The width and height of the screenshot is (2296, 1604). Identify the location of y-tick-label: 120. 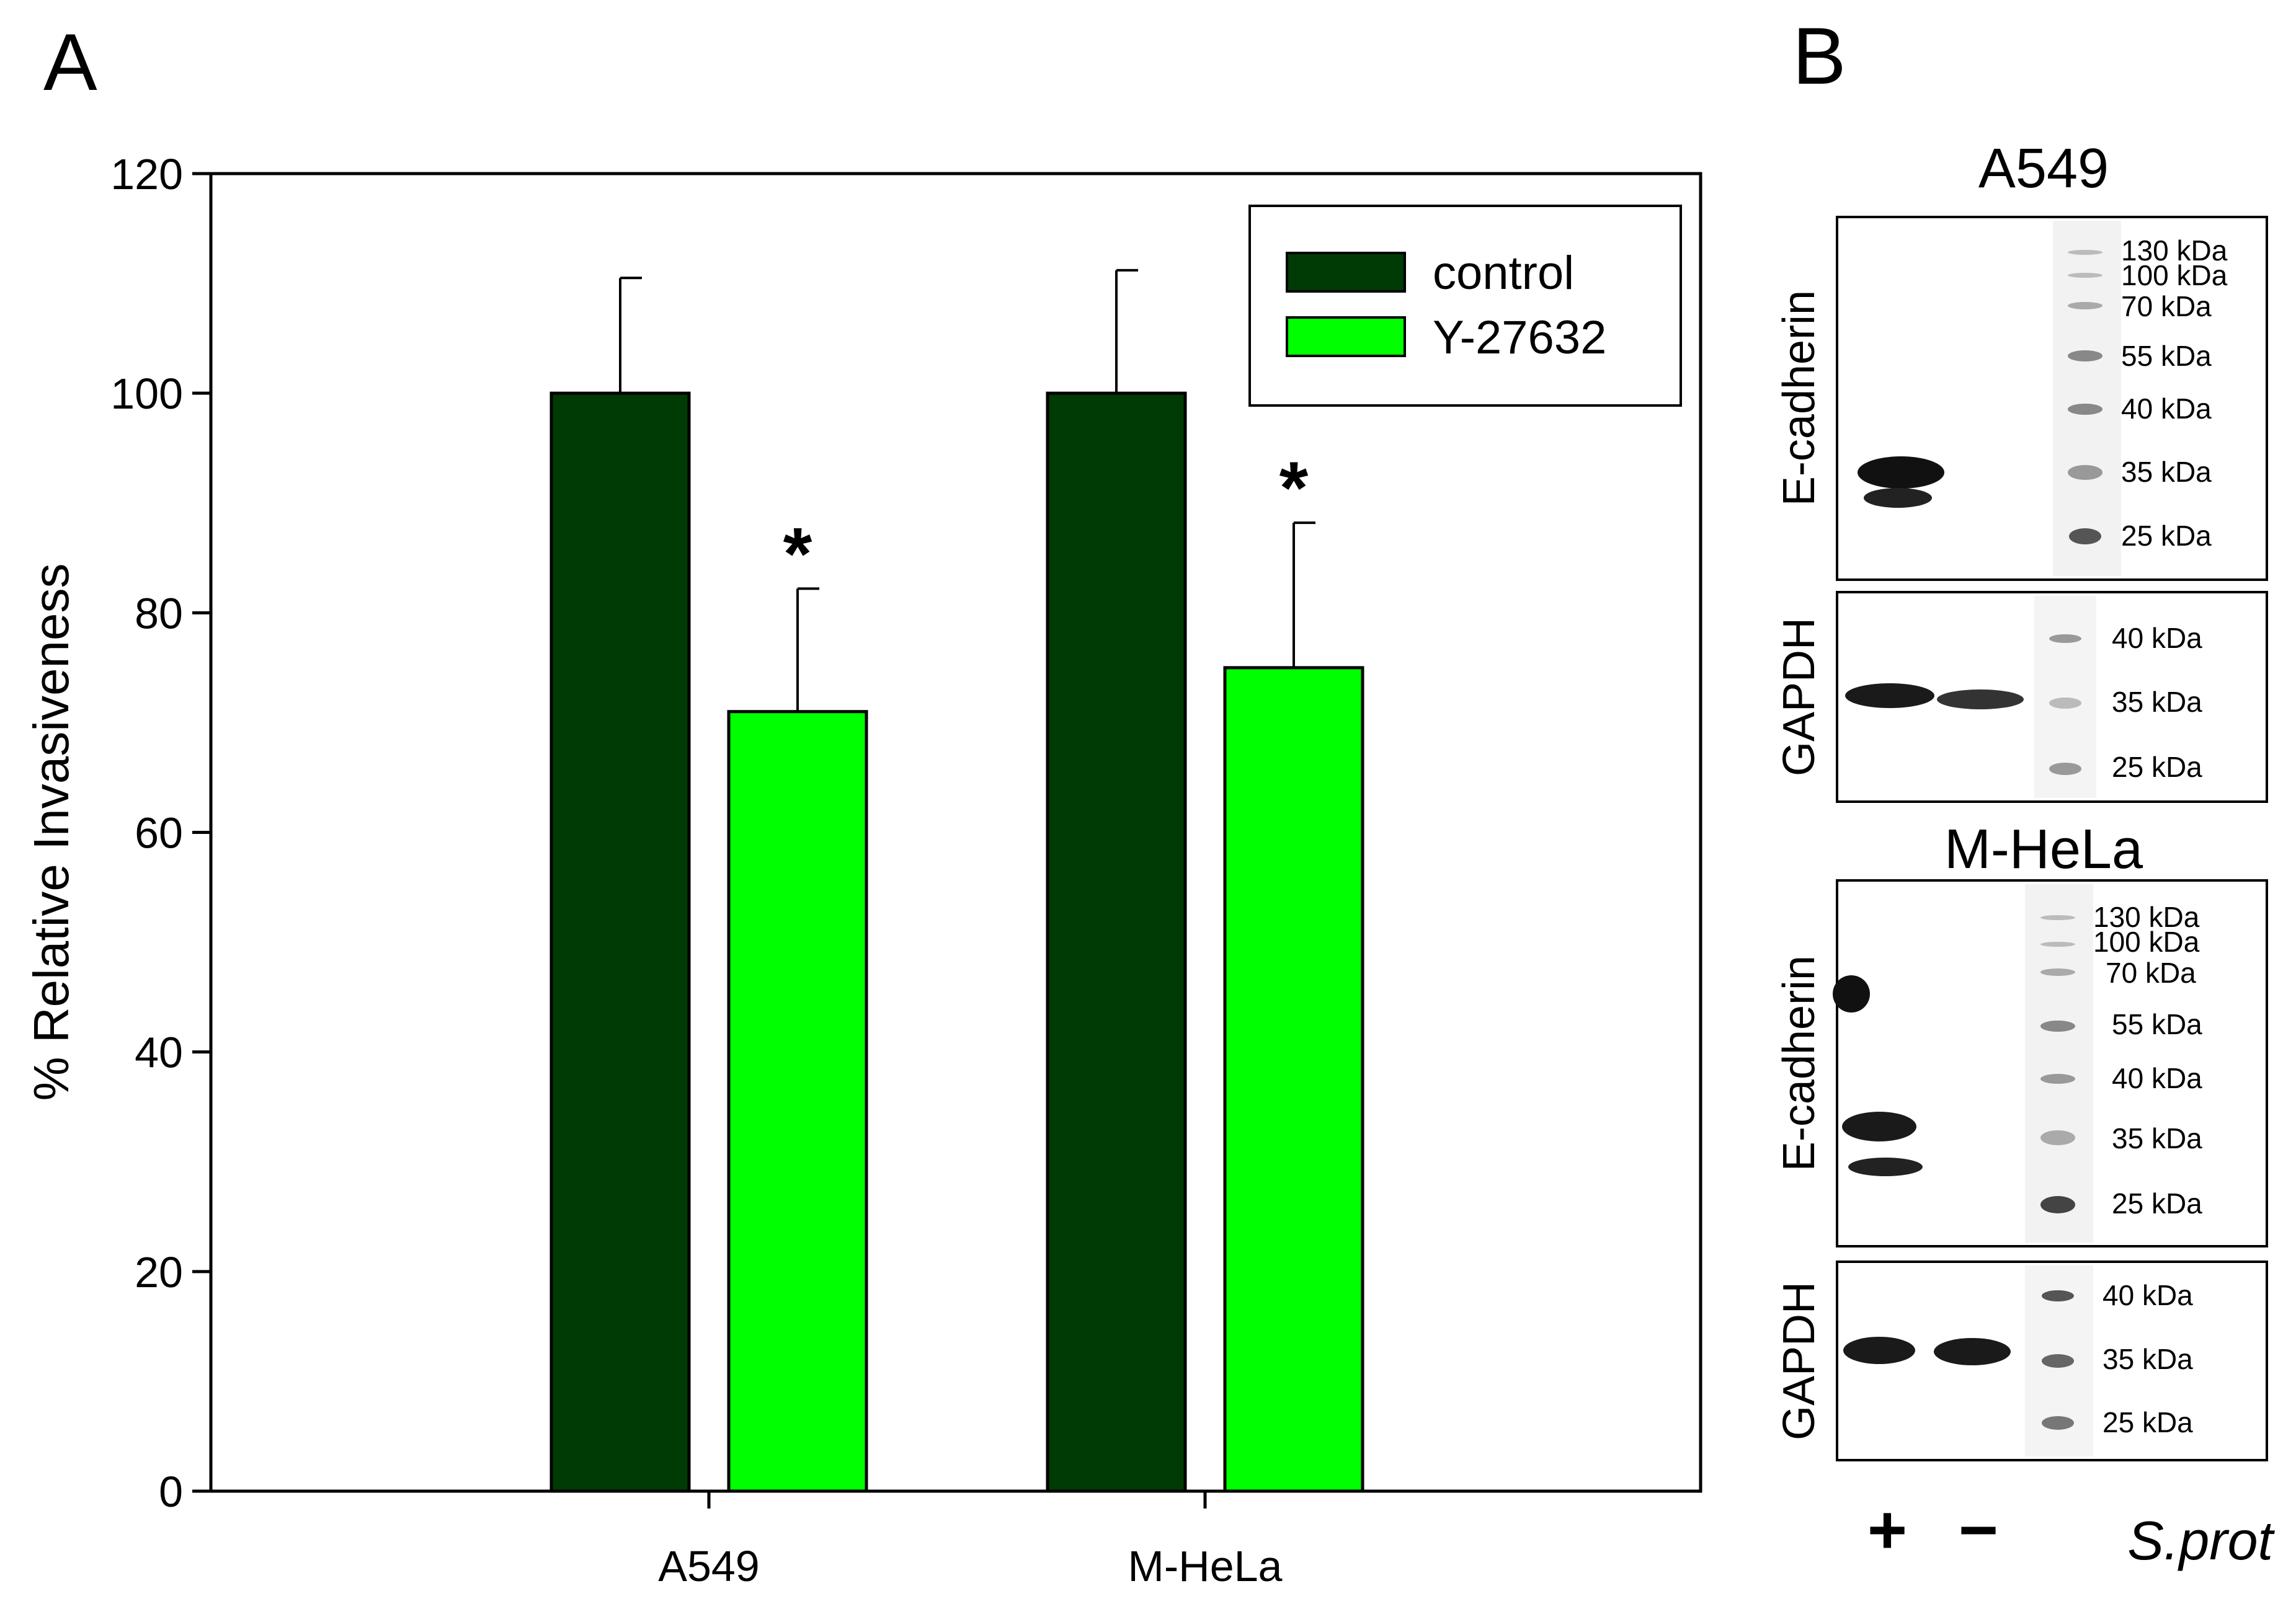
(146, 174).